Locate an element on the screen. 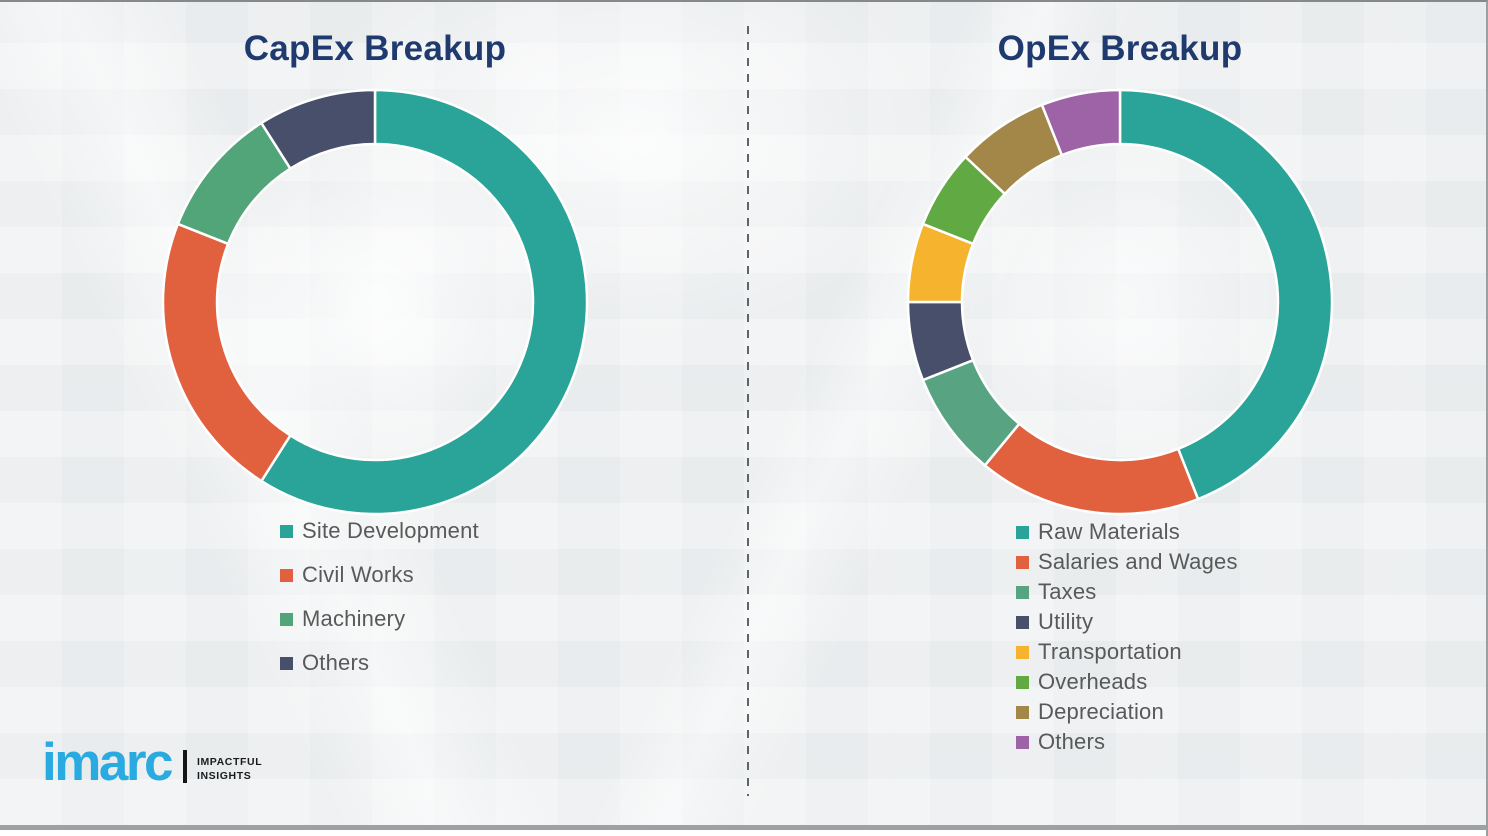 The height and width of the screenshot is (836, 1488). legend-label: Machinery is located at coordinates (354, 618).